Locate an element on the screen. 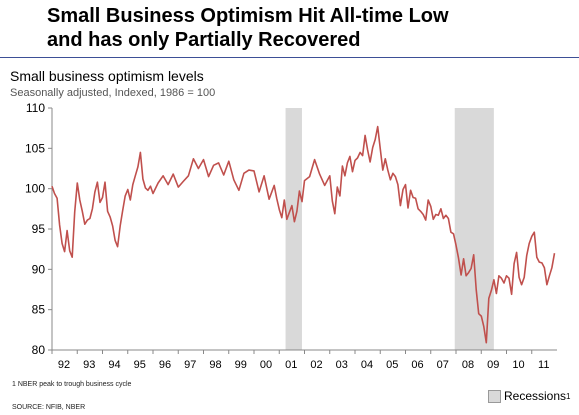 The image size is (579, 415). y-tick-label-105: 105 is located at coordinates (35, 148).